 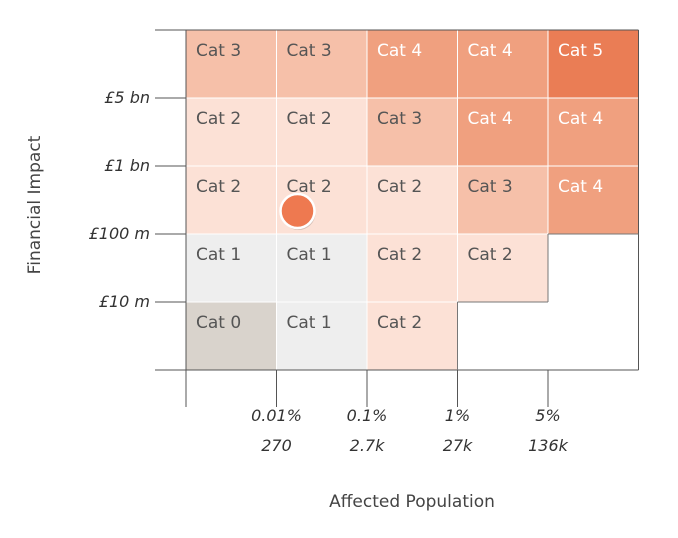 What do you see at coordinates (35, 204) in the screenshot?
I see `y-axis-title: Financial Impact` at bounding box center [35, 204].